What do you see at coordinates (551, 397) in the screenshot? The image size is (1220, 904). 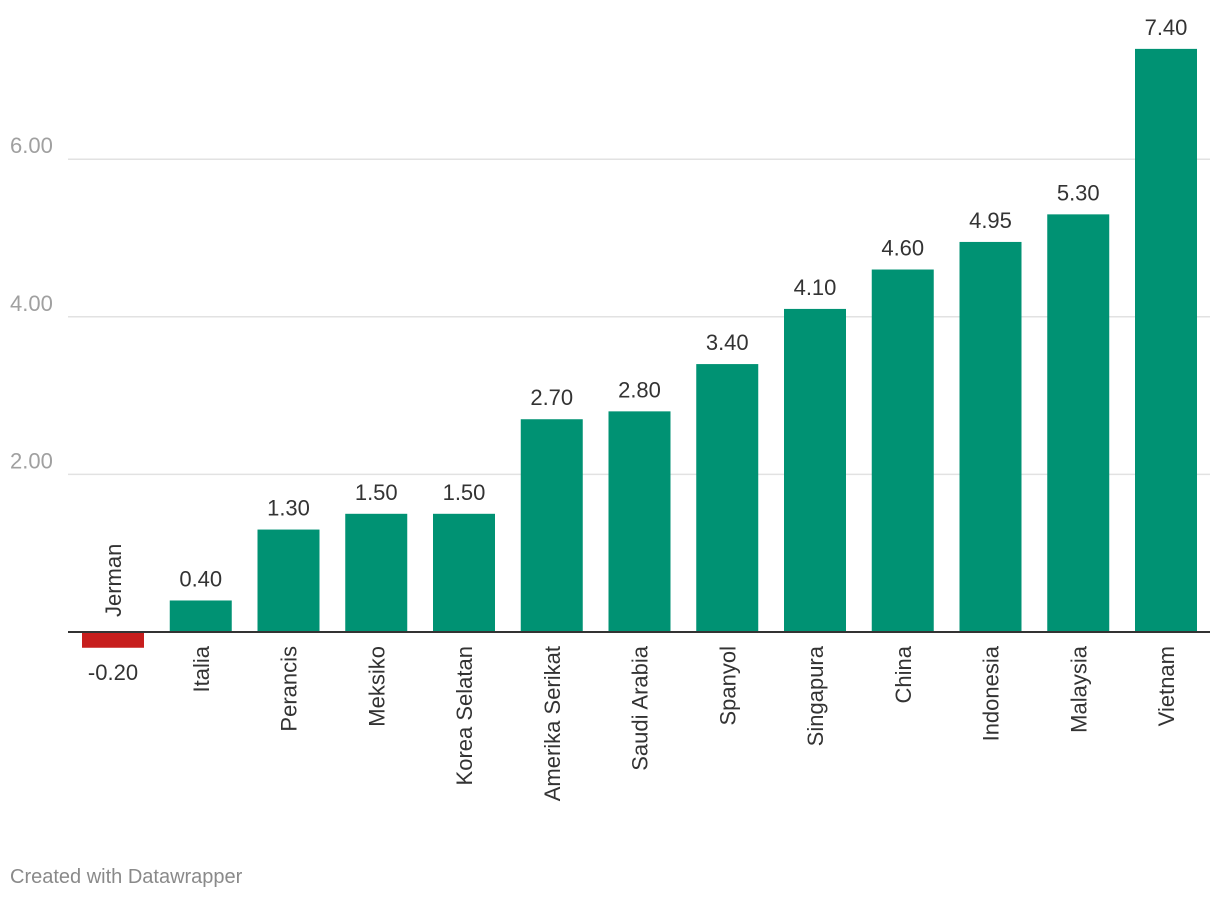 I see `value-label: 2.70` at bounding box center [551, 397].